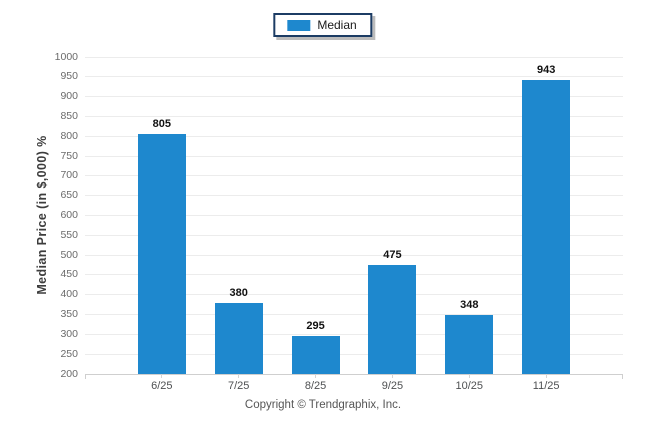 The width and height of the screenshot is (646, 434). What do you see at coordinates (238, 292) in the screenshot?
I see `bar-value-label: 380` at bounding box center [238, 292].